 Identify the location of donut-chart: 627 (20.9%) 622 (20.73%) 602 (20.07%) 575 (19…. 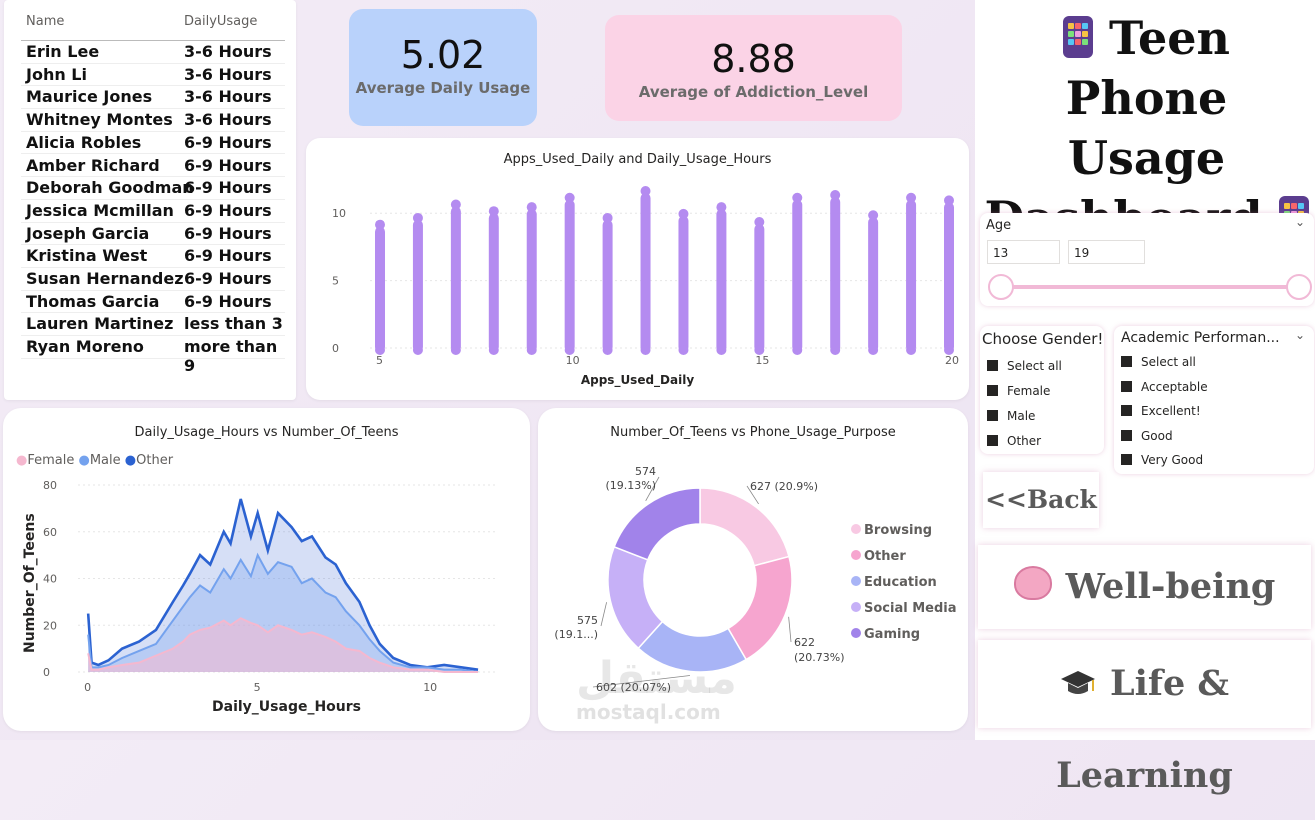
(753, 569).